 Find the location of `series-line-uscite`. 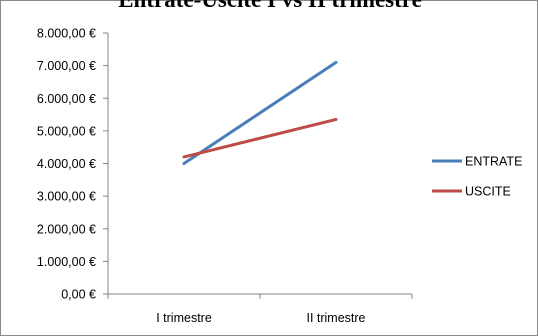

series-line-uscite is located at coordinates (260, 138).